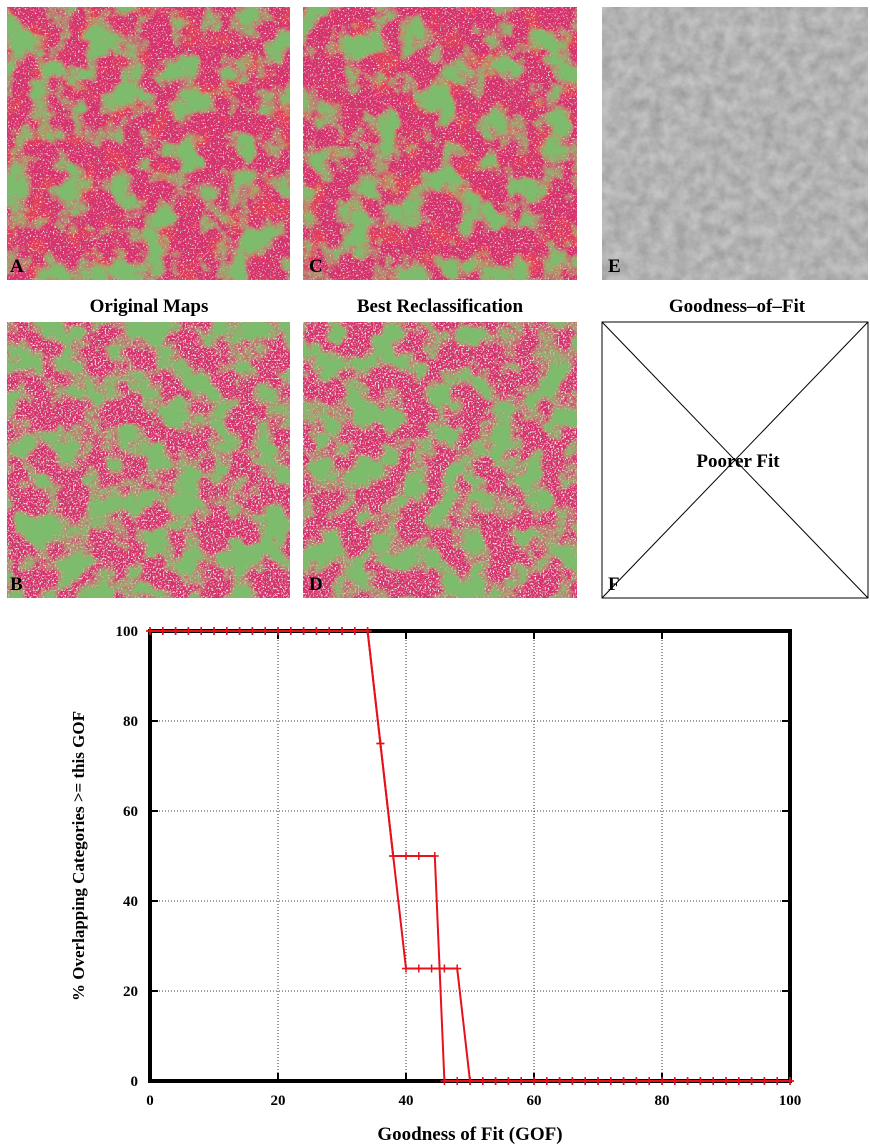 This screenshot has height=1144, width=870. Describe the element at coordinates (662, 1101) in the screenshot. I see `x-tick-label: 80` at that location.